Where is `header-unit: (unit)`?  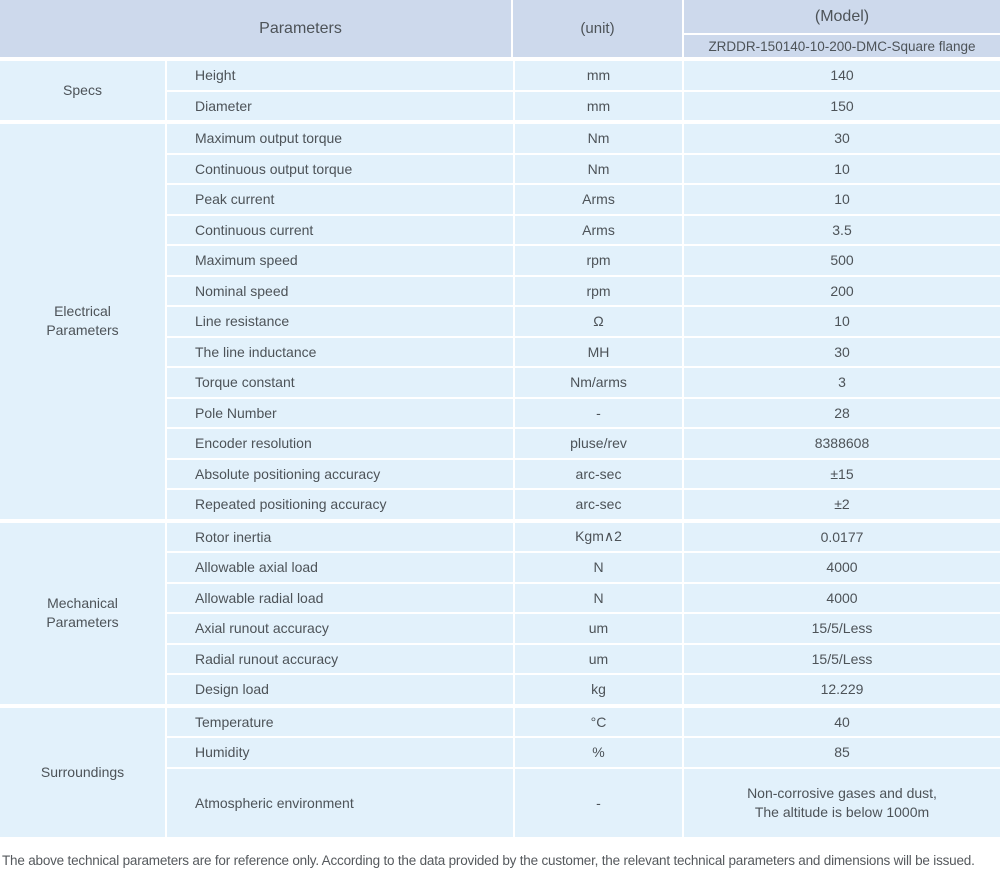
header-unit: (unit) is located at coordinates (597, 28).